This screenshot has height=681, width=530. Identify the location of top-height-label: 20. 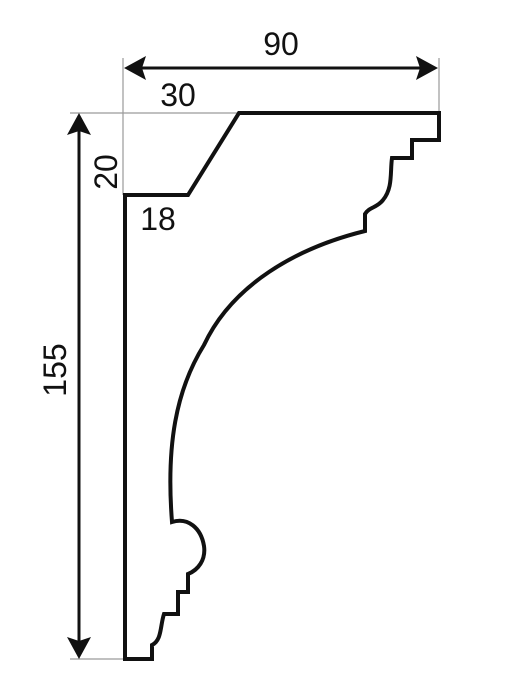
(106, 172).